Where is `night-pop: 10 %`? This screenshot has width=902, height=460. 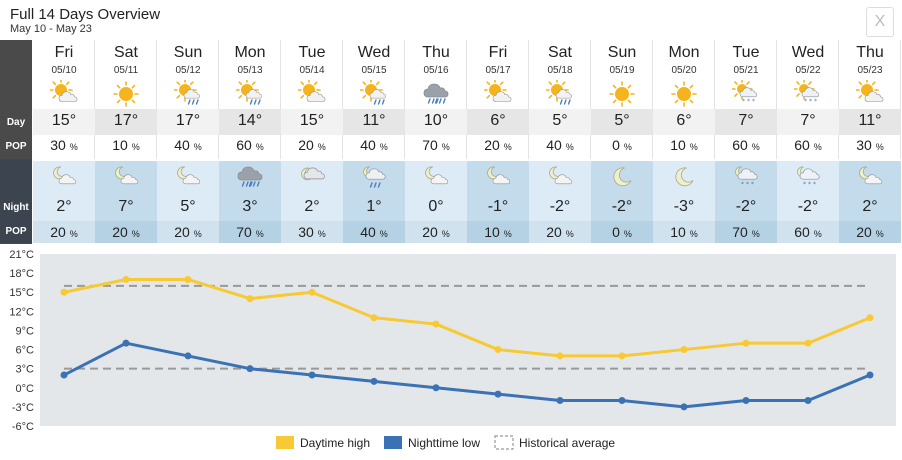
night-pop: 10 % is located at coordinates (684, 232).